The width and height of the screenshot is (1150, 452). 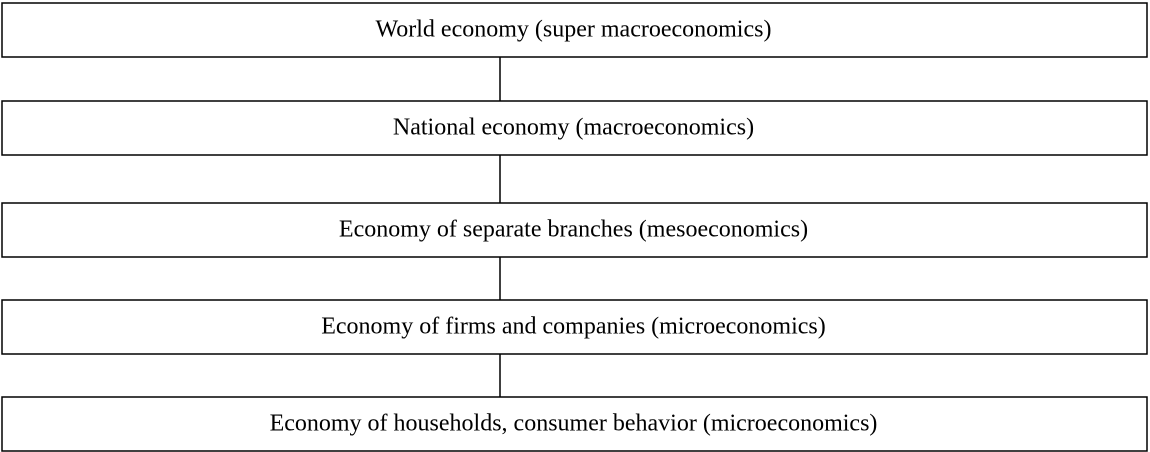 I want to click on level-label: National economy (macroeconomics), so click(x=573, y=128).